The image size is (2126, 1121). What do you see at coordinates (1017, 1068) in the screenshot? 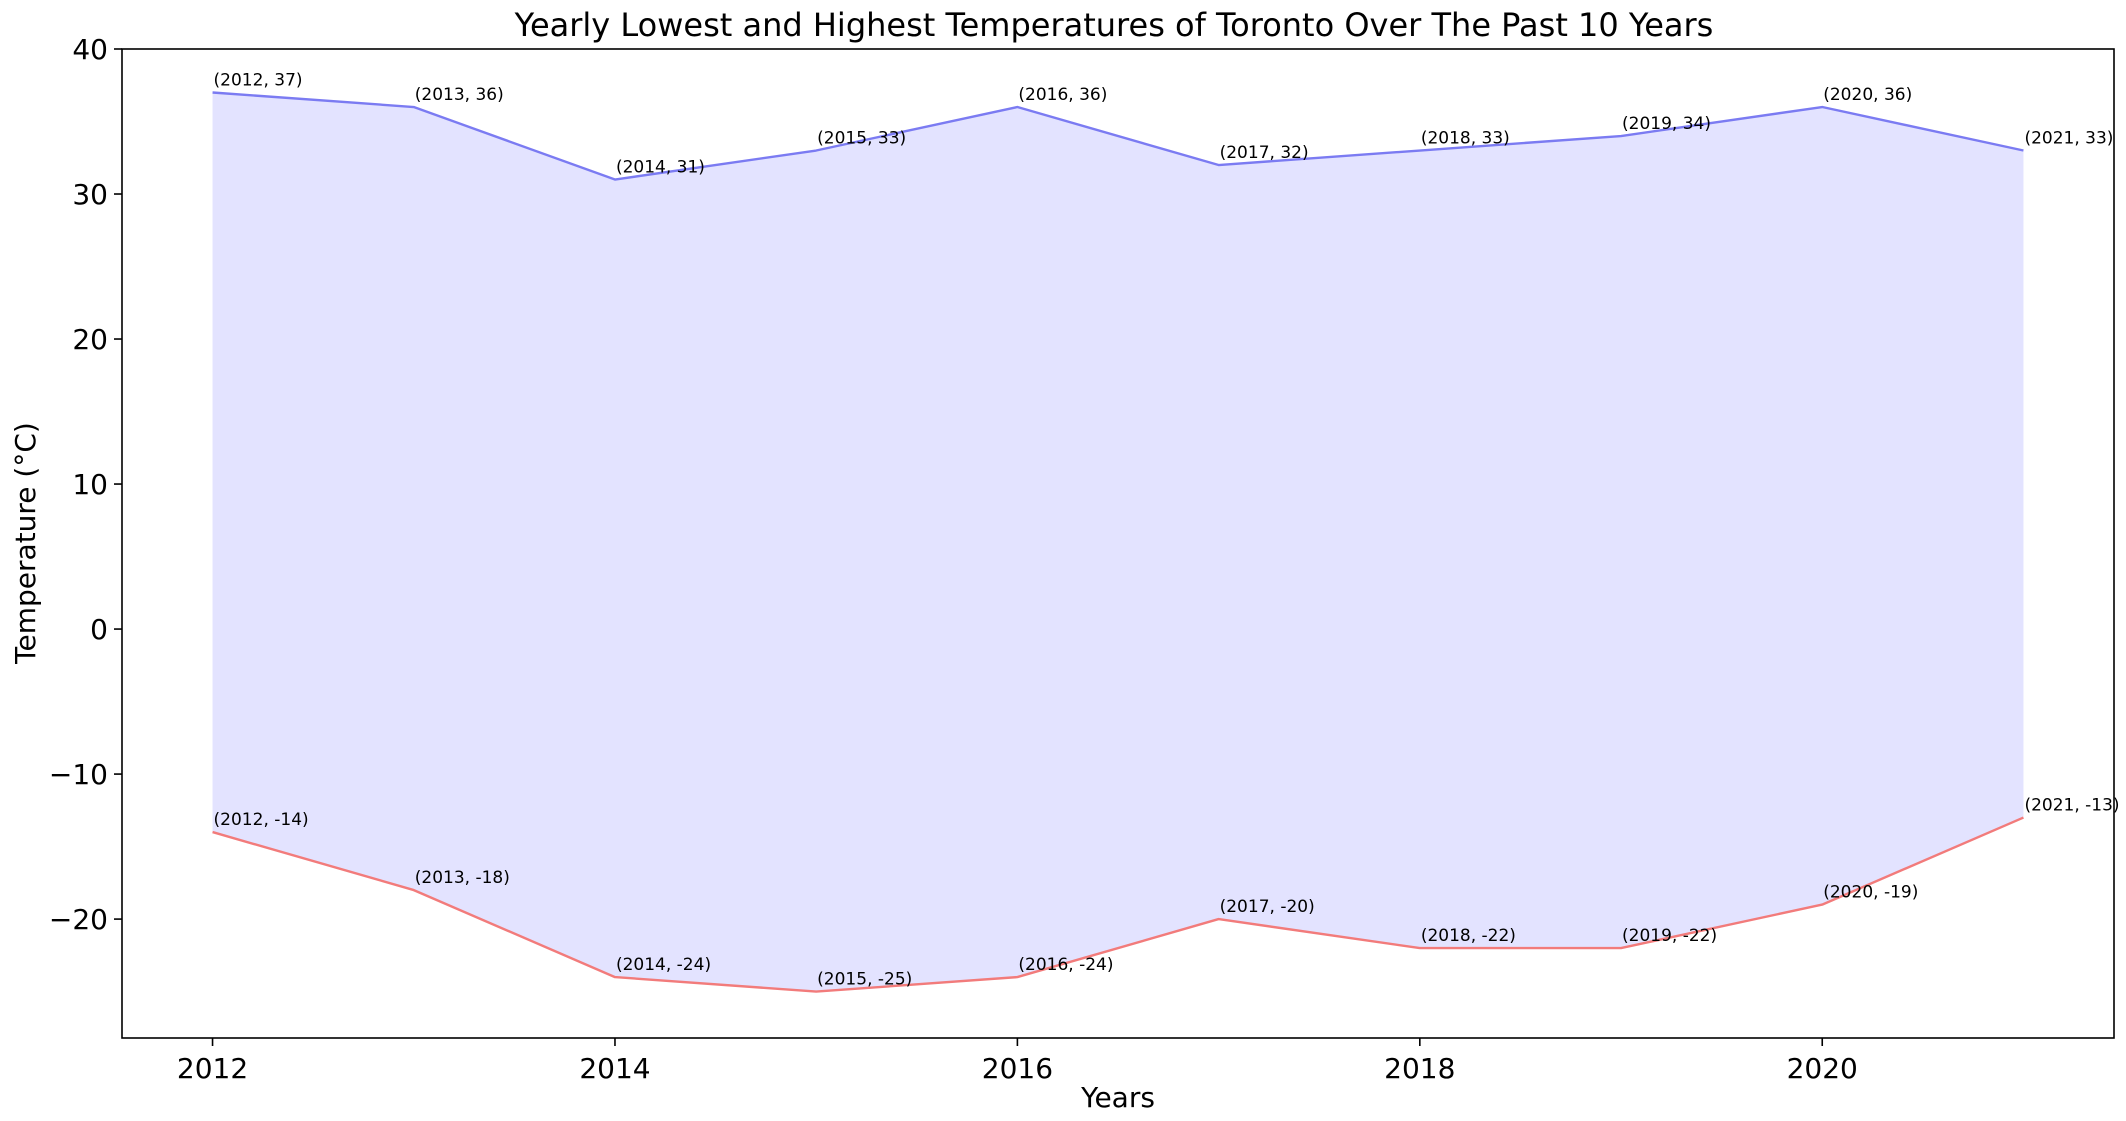
I see `x-tick-label: 2016` at bounding box center [1017, 1068].